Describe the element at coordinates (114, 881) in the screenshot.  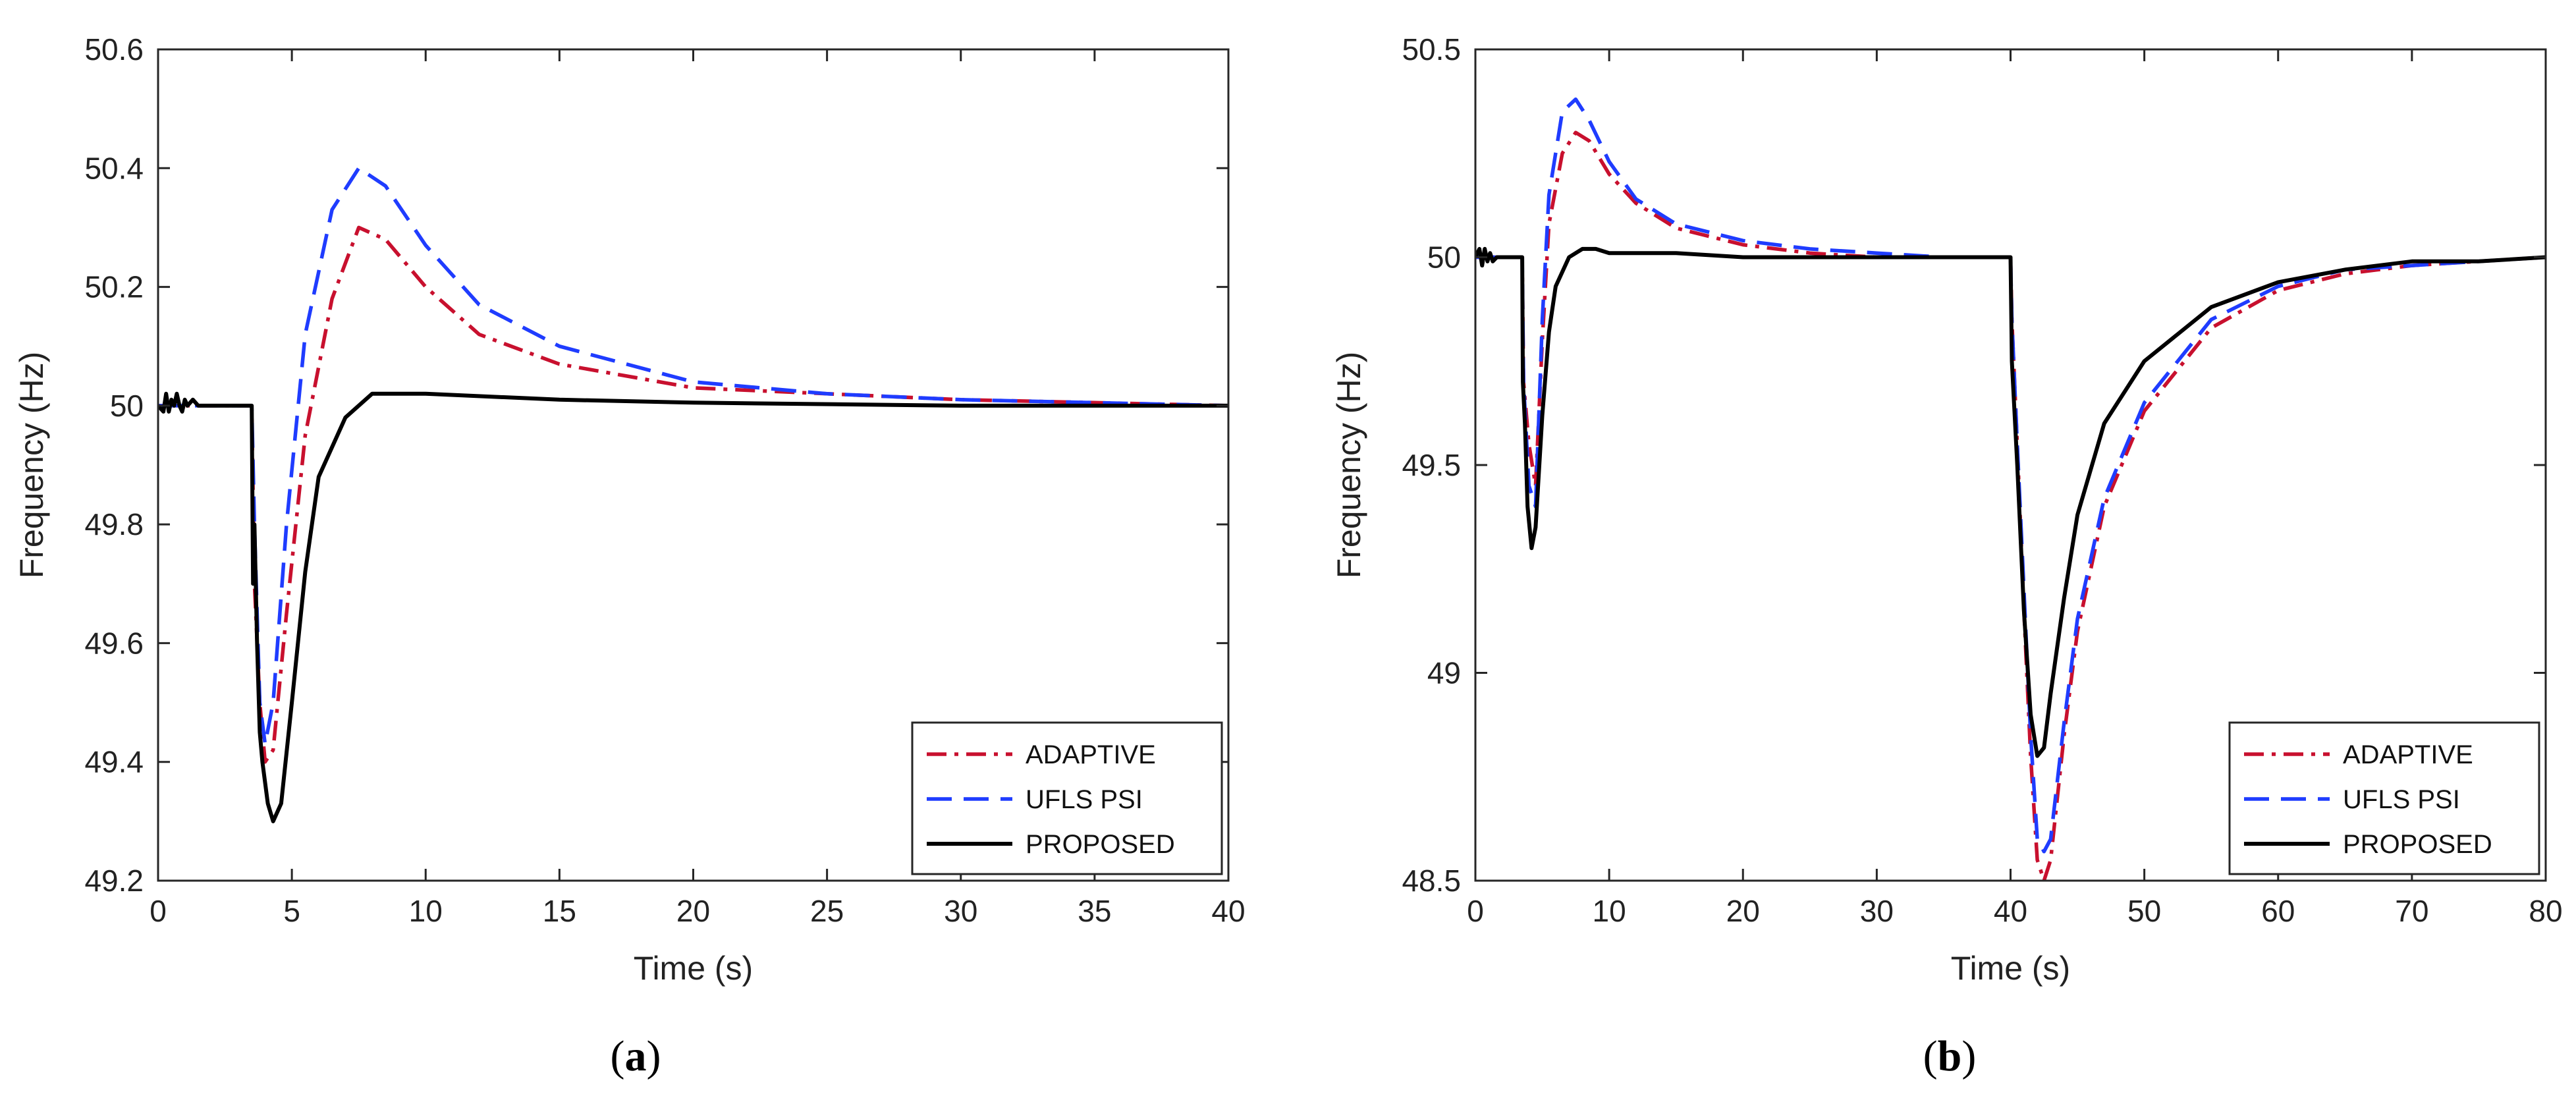
I see `y-tick-label: 49.2` at that location.